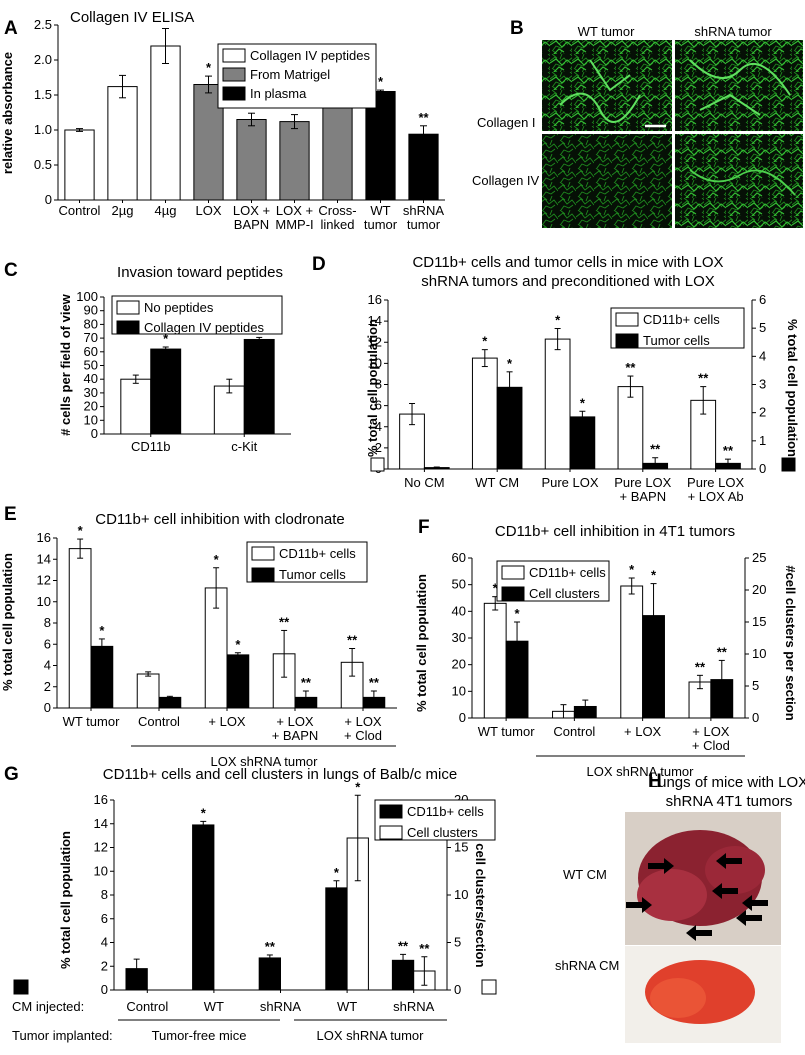  Describe the element at coordinates (517, 28) in the screenshot. I see `panel-letter-b: B` at that location.